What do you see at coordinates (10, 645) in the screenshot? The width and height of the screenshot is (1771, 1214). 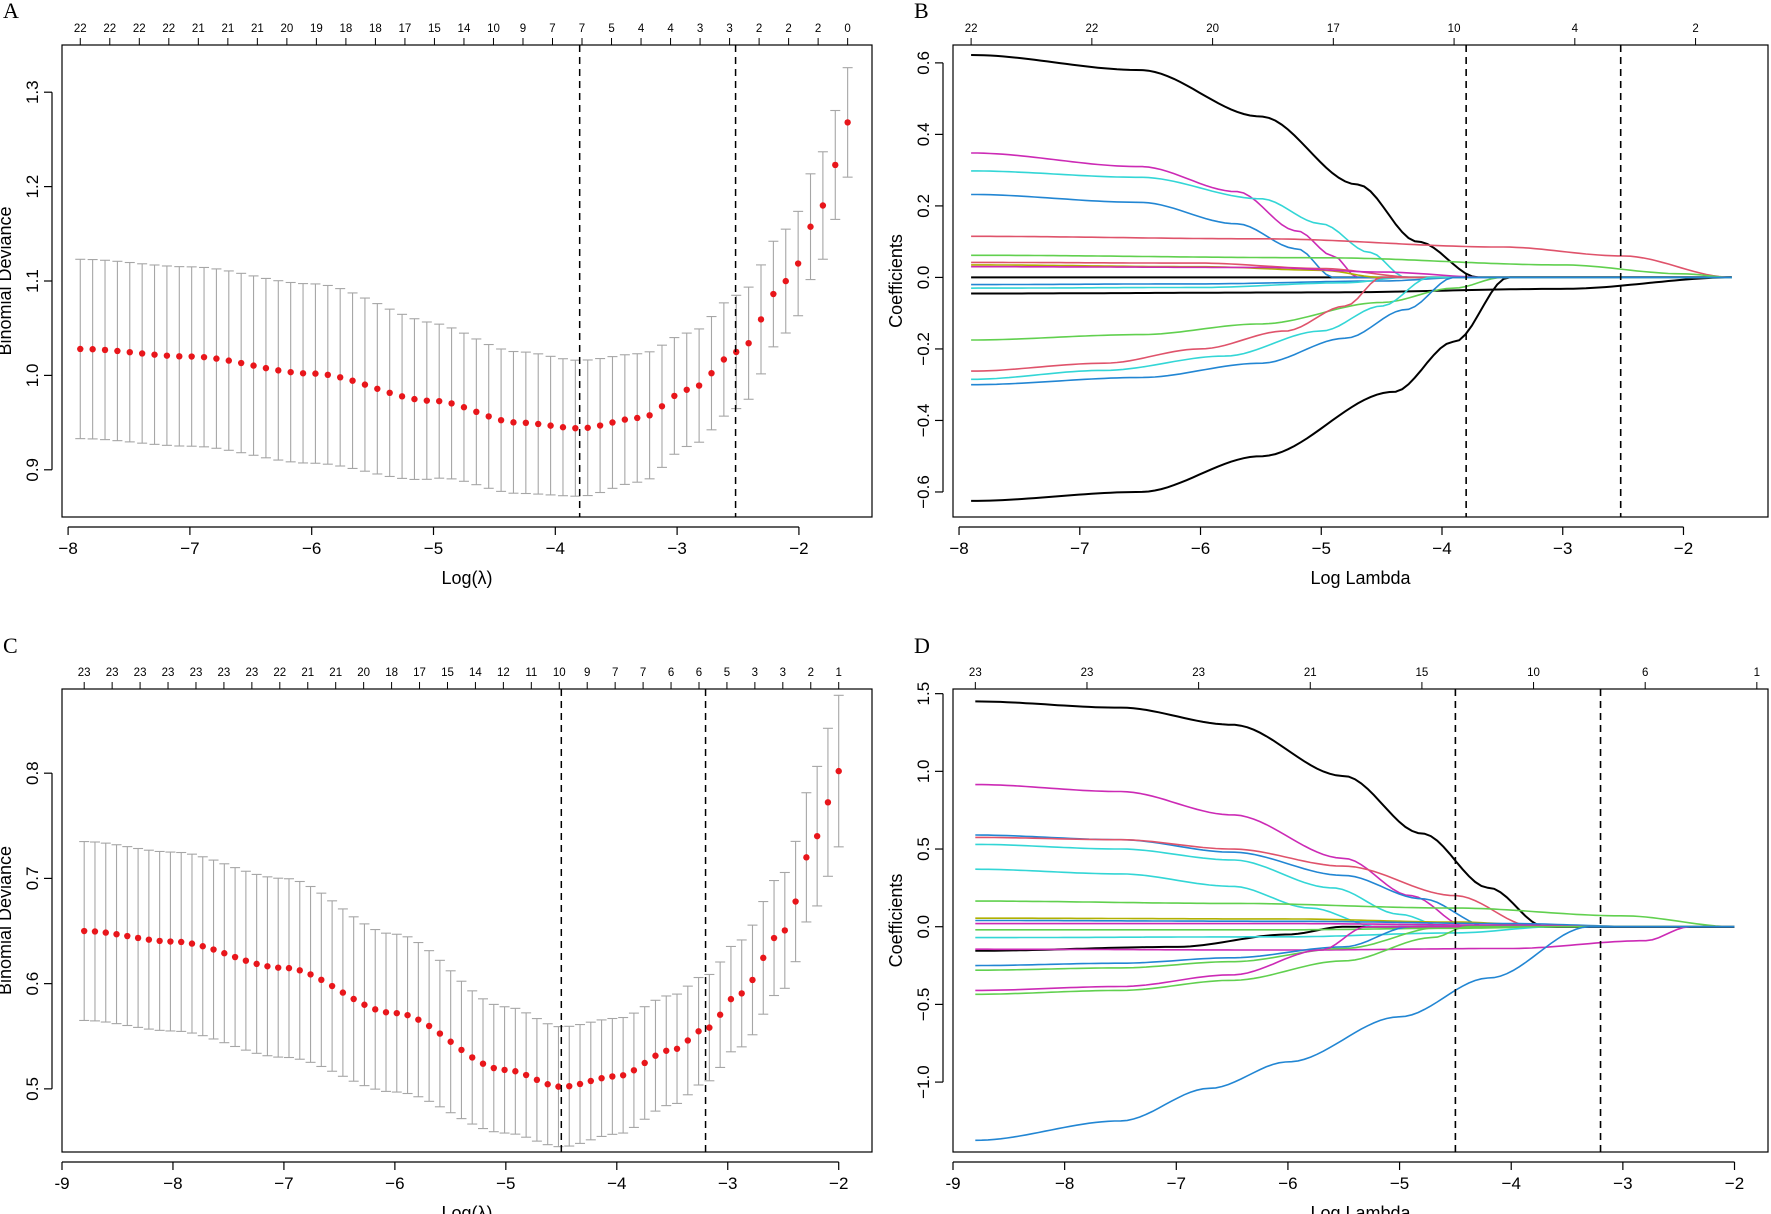 I see `panel-letter-c: C` at bounding box center [10, 645].